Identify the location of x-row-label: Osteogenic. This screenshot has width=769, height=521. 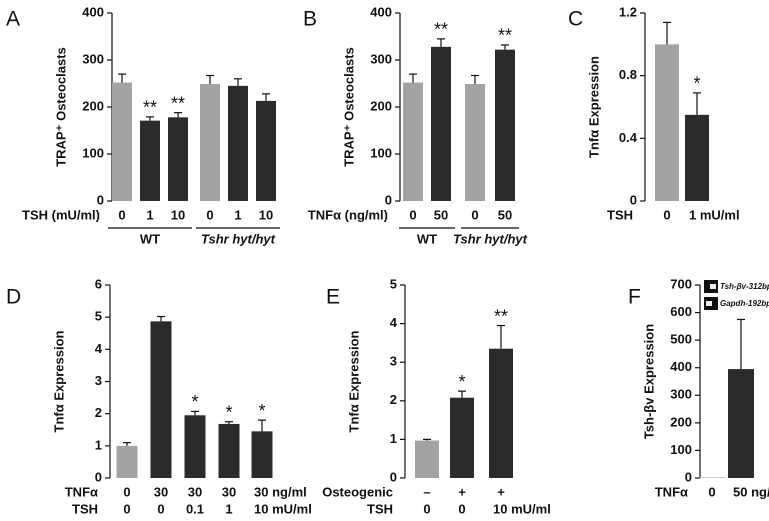
(357, 491).